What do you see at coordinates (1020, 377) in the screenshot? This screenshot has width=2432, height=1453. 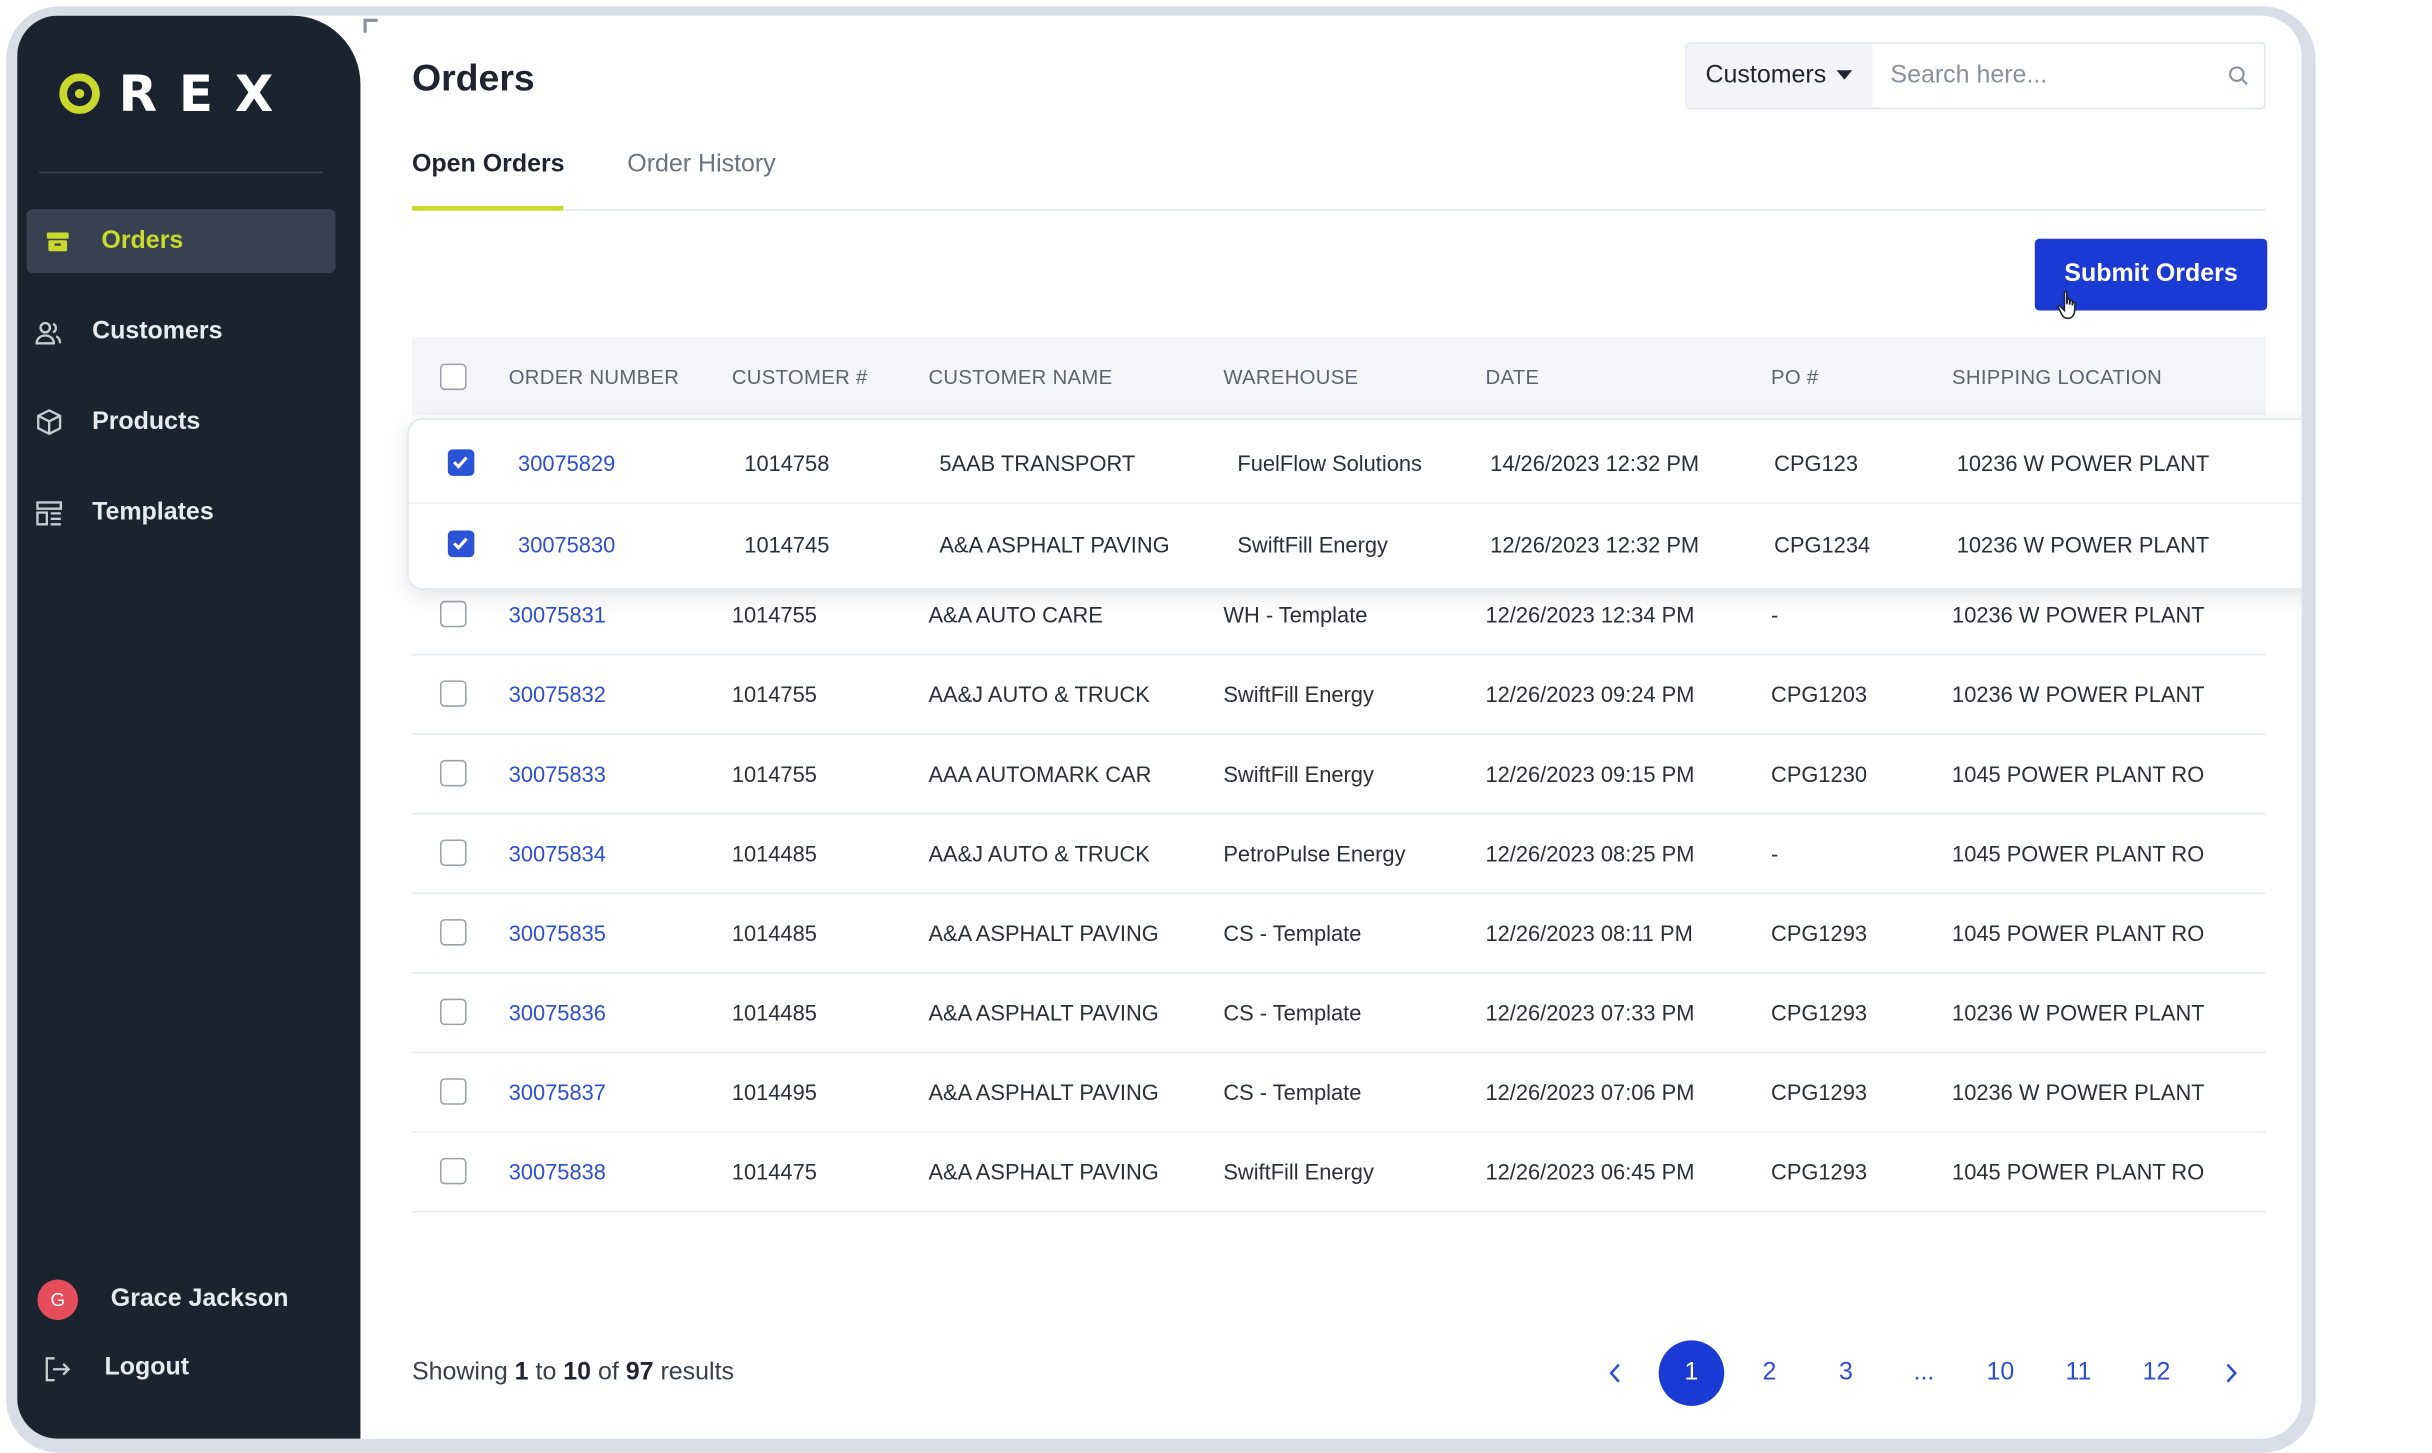 I see `column-header: CUSTOMER NAME` at bounding box center [1020, 377].